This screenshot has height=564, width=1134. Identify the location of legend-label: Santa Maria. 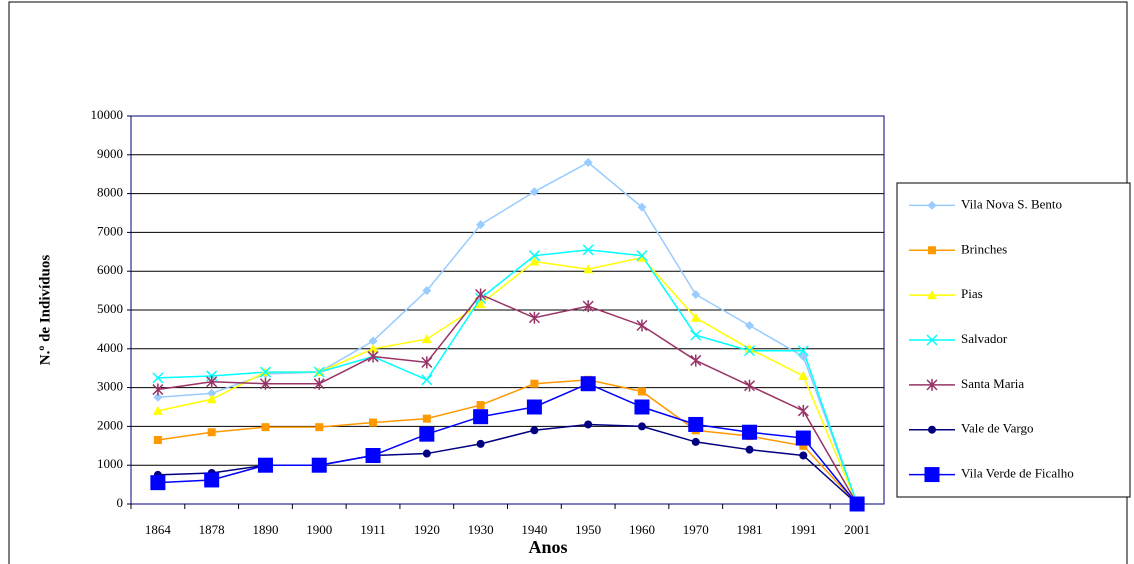
(992, 383).